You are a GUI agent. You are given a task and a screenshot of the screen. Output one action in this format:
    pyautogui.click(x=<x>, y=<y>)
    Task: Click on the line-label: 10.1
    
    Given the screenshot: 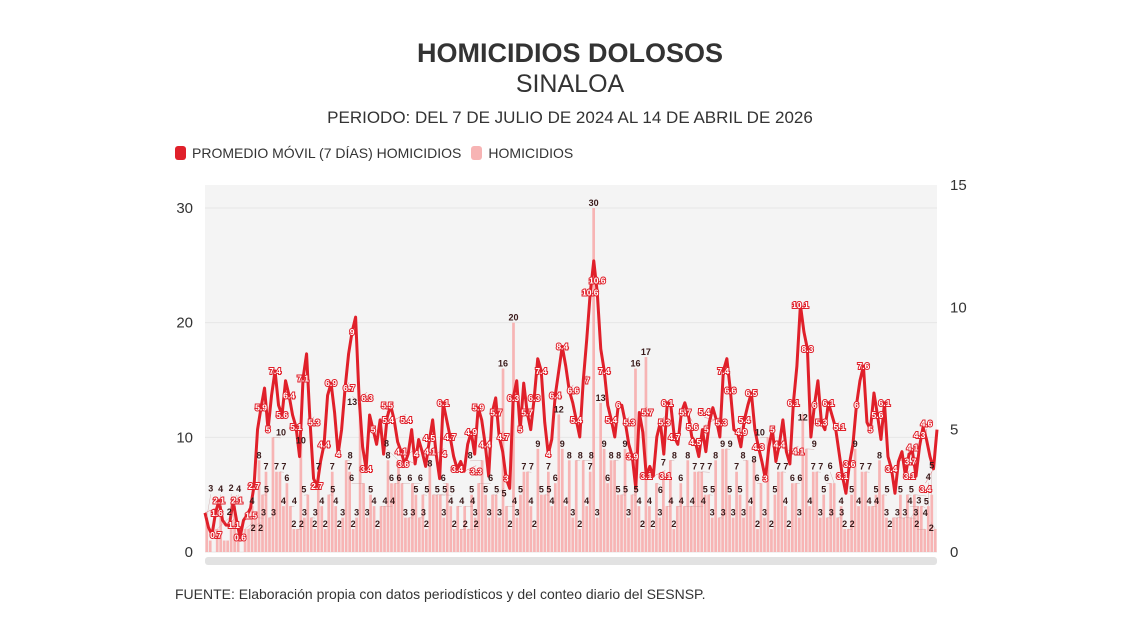 What is the action you would take?
    pyautogui.click(x=800, y=305)
    